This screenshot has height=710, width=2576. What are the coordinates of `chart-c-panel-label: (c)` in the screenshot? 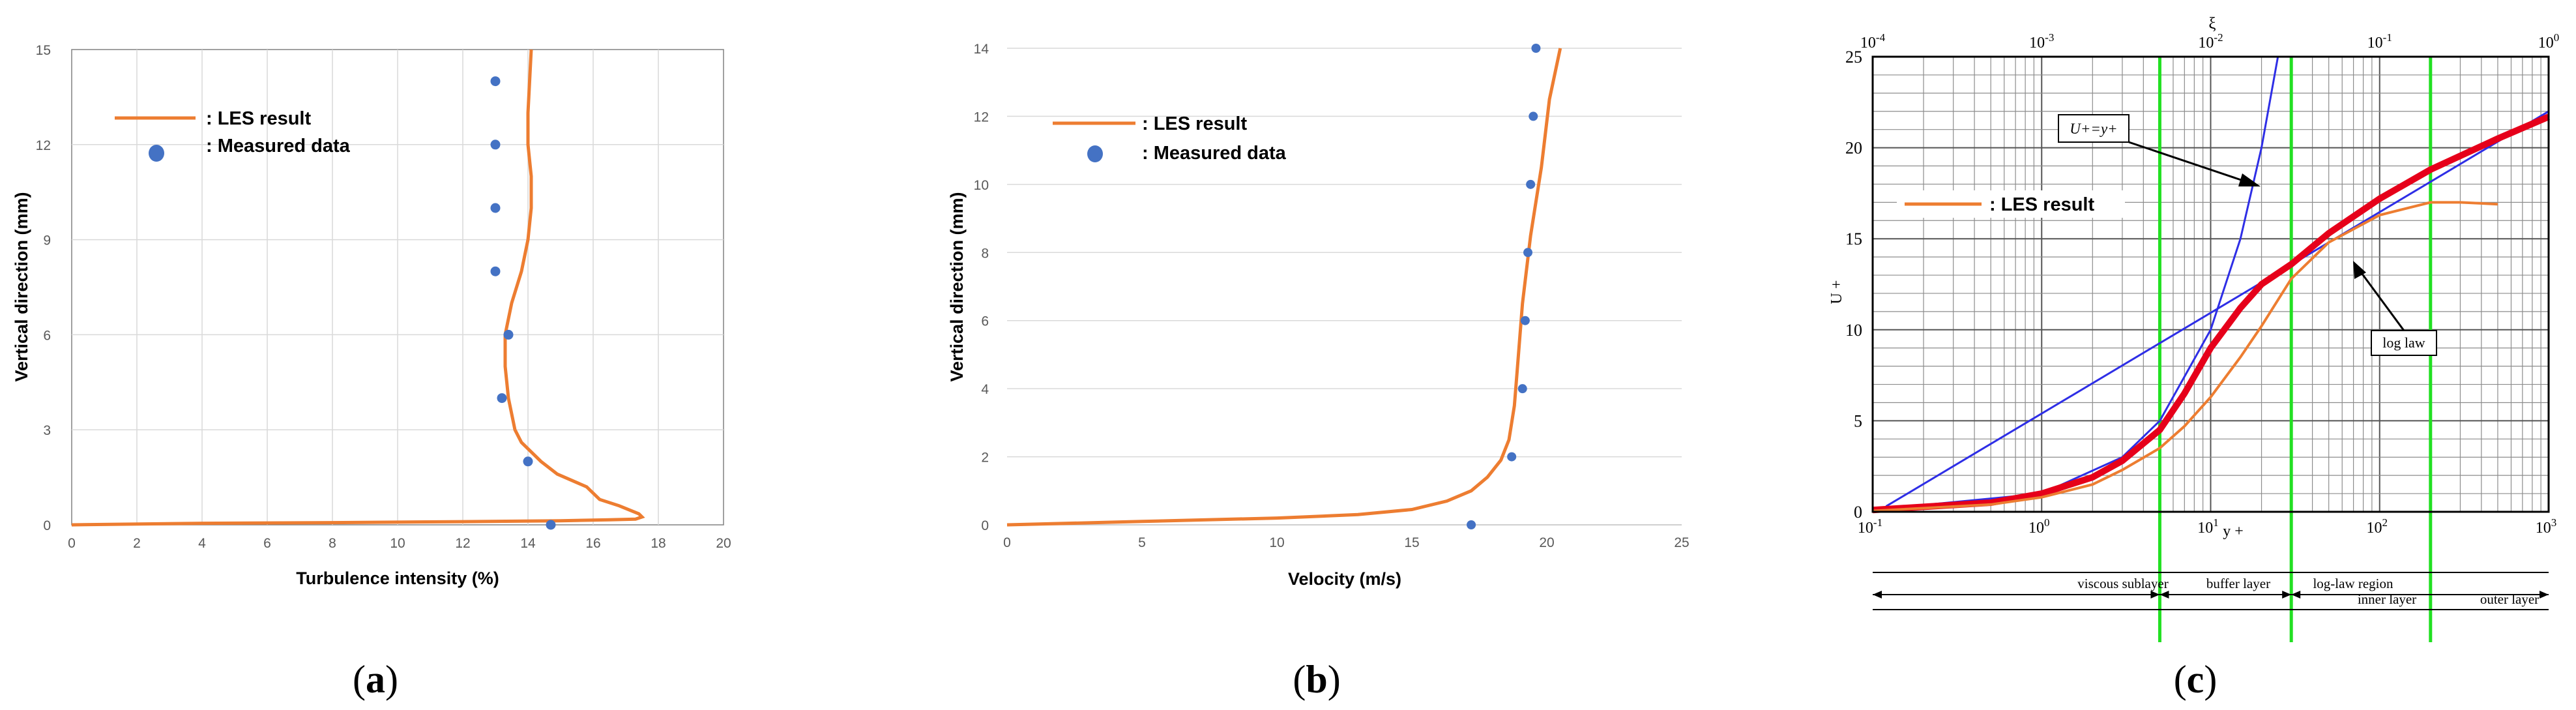 It's located at (2195, 679).